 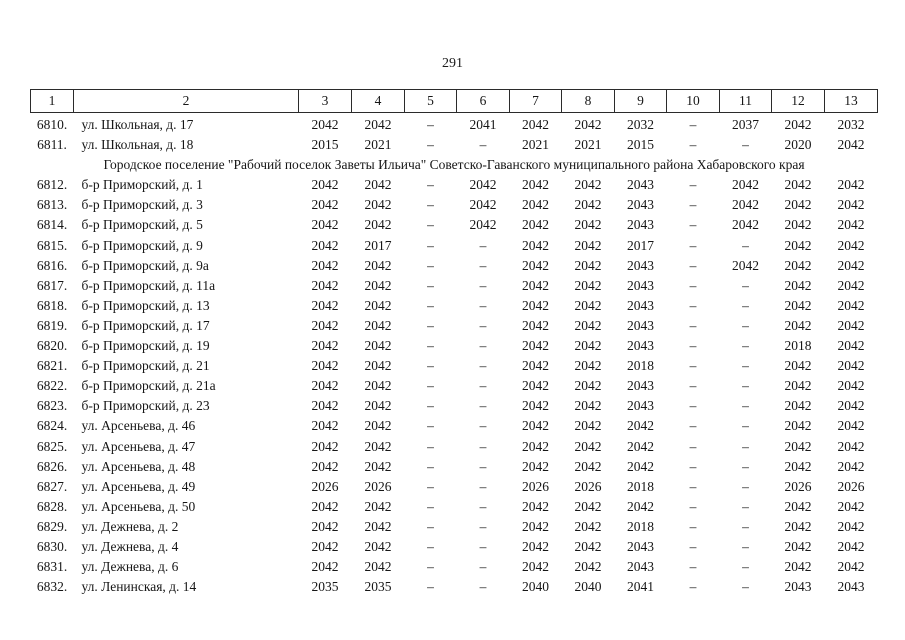 I want to click on year-cell: 2035, so click(x=378, y=587).